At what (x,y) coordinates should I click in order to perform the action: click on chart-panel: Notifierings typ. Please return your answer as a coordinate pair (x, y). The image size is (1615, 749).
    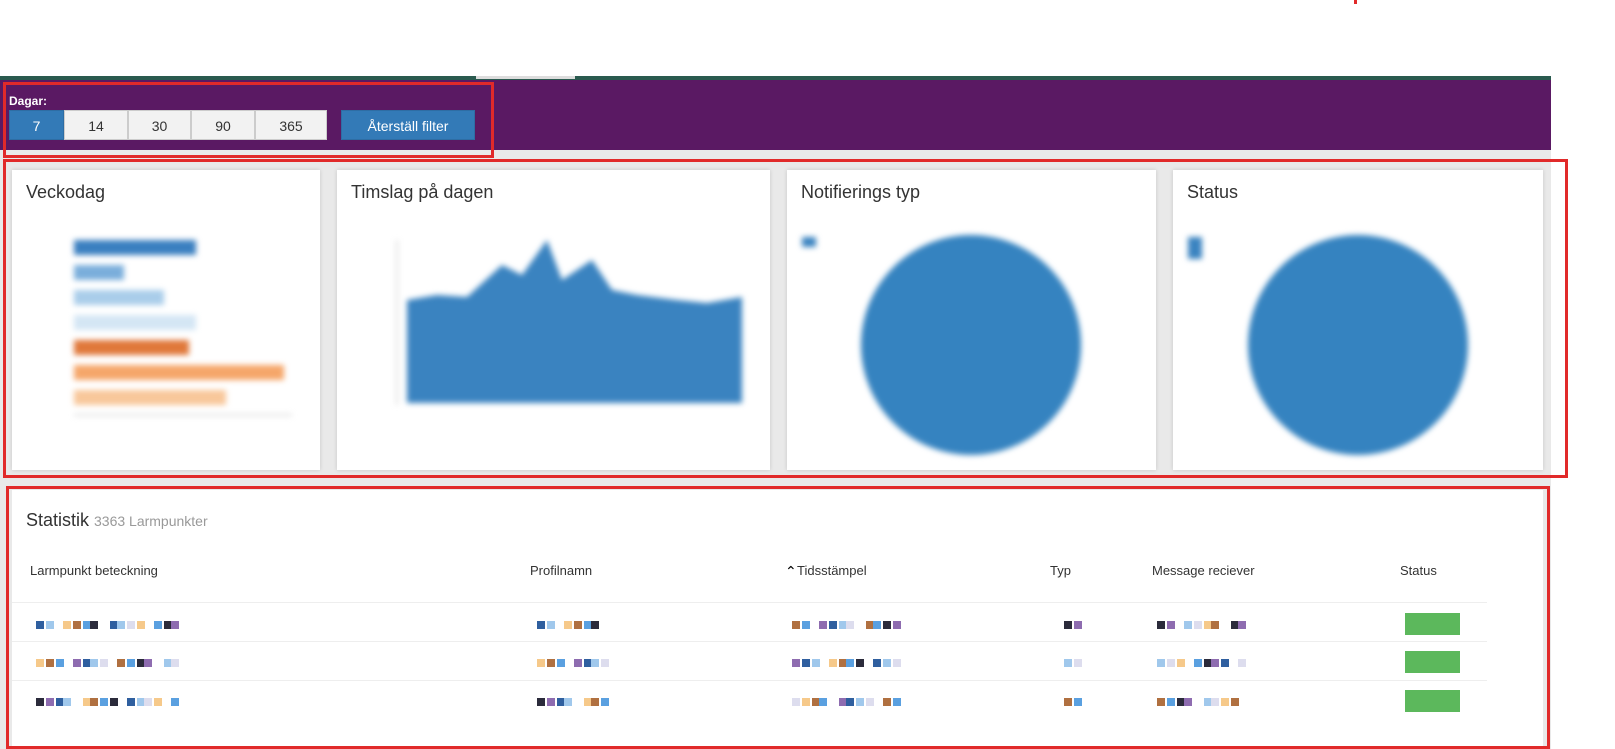
    Looking at the image, I should click on (971, 320).